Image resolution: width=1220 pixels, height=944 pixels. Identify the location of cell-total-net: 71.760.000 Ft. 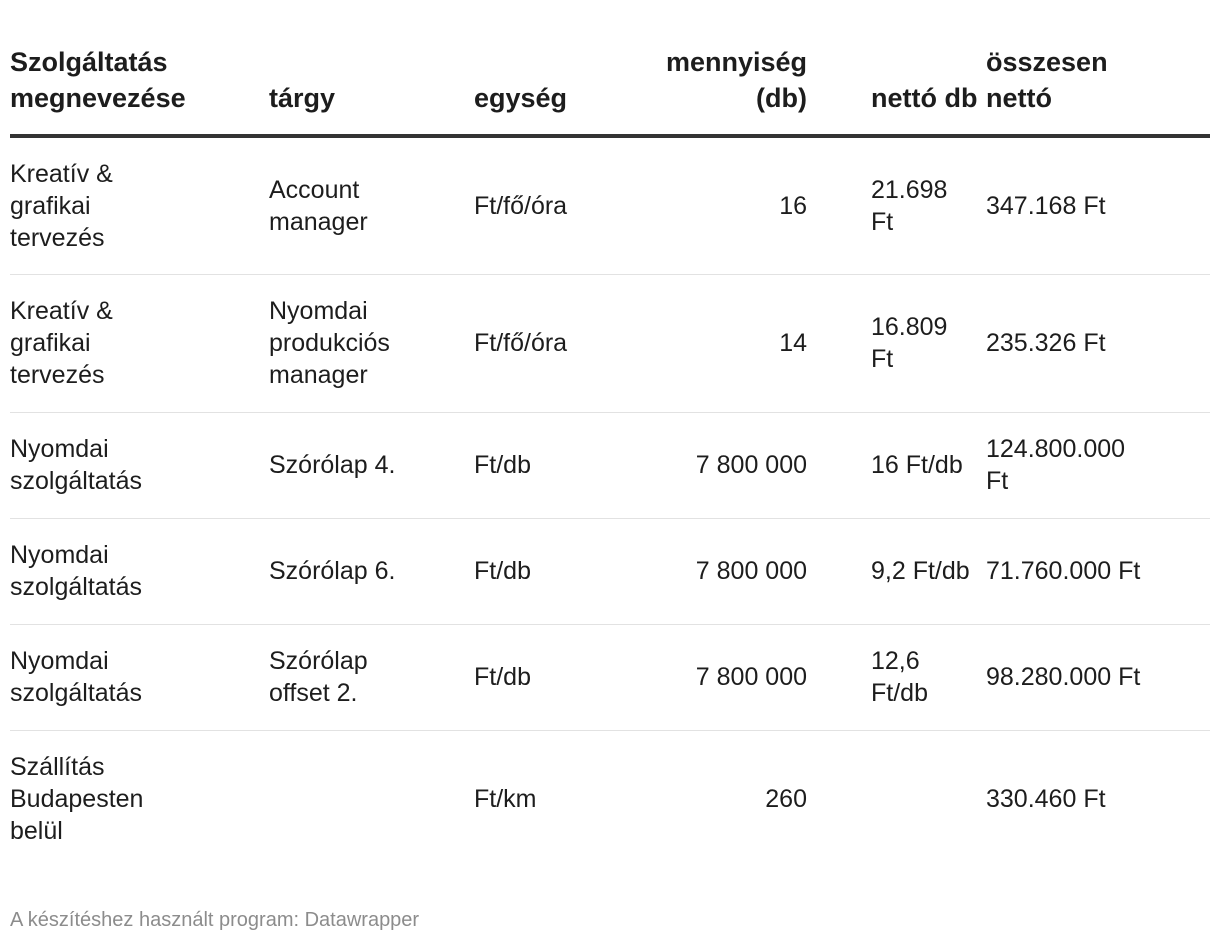
(1098, 571).